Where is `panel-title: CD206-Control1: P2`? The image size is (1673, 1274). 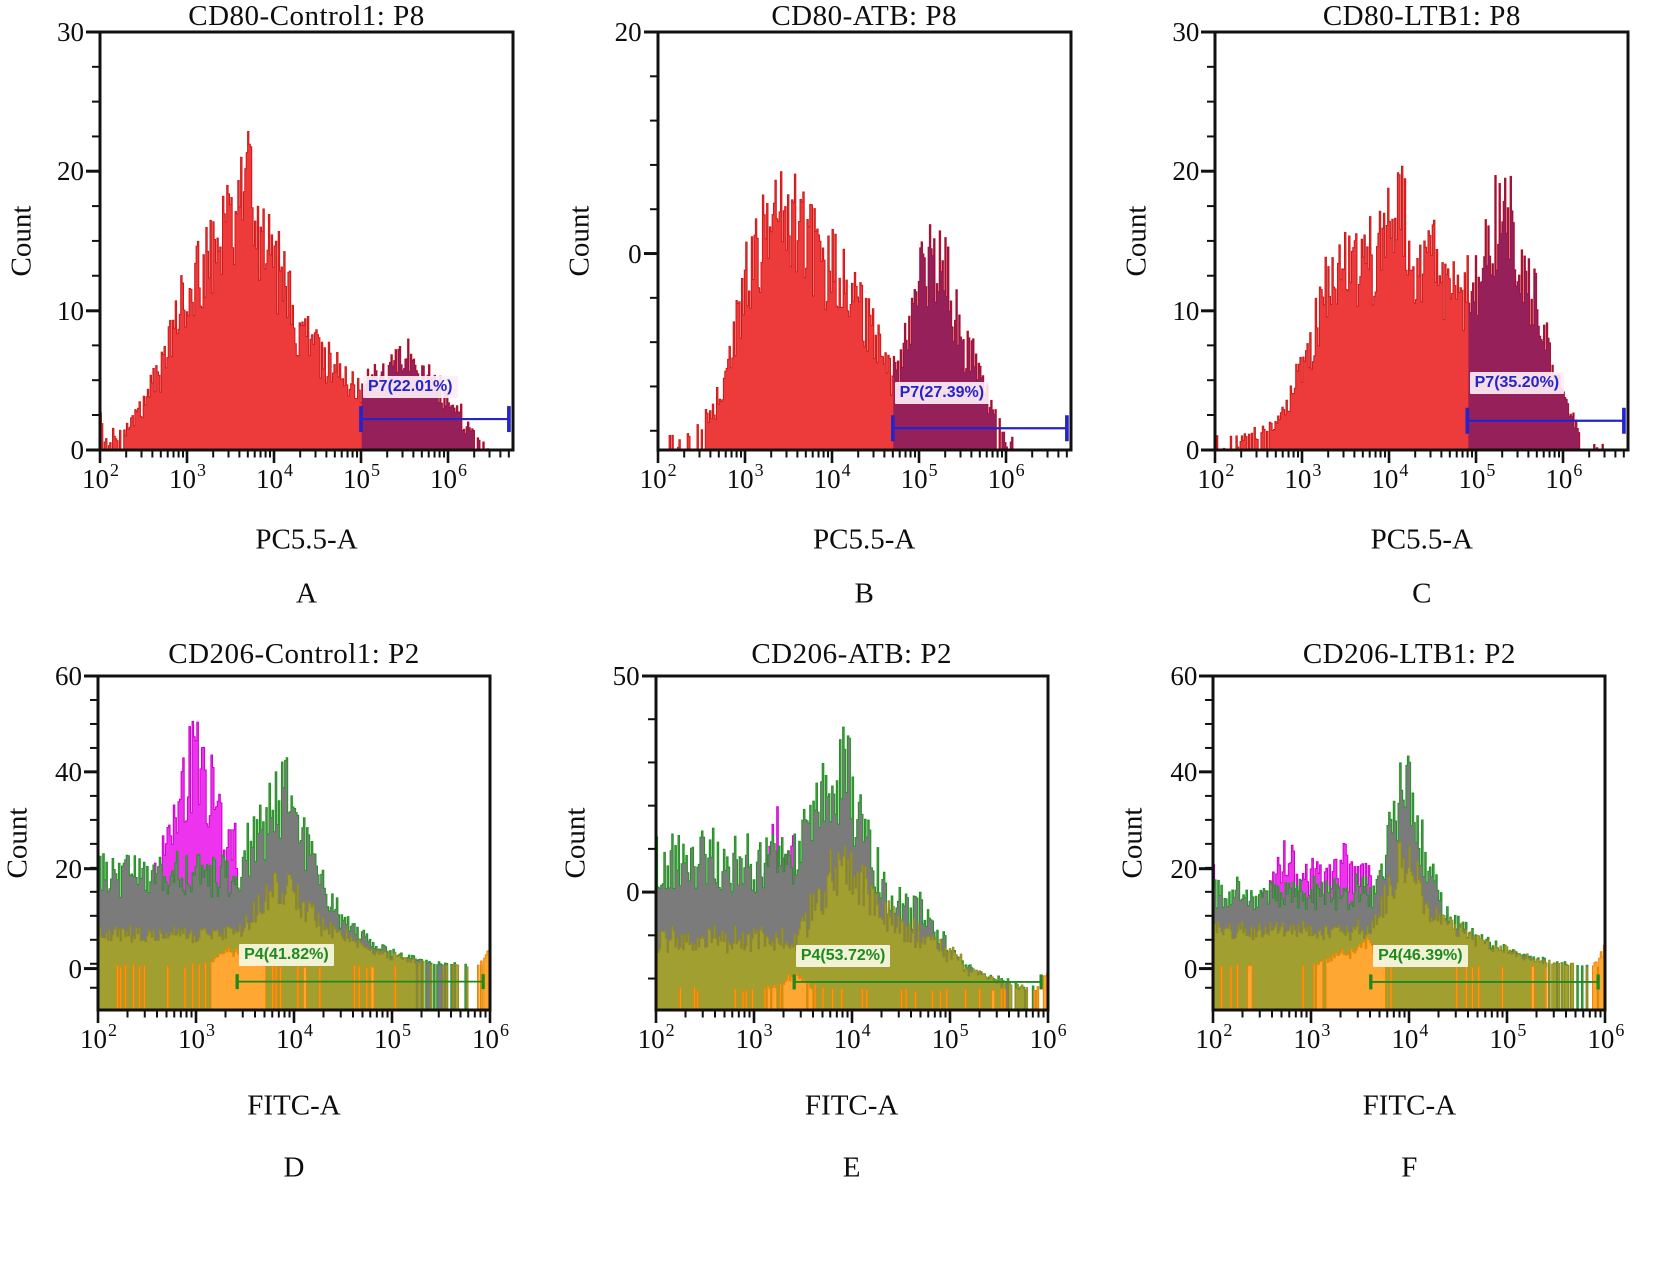
panel-title: CD206-Control1: P2 is located at coordinates (294, 654).